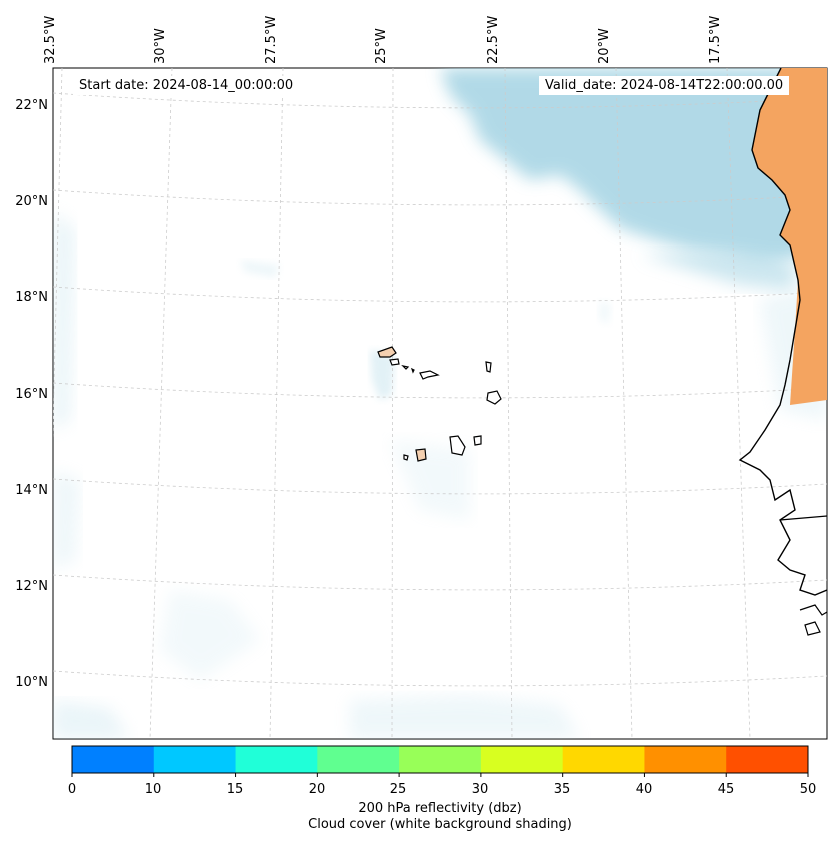  I want to click on lat-label: 18°N, so click(31, 297).